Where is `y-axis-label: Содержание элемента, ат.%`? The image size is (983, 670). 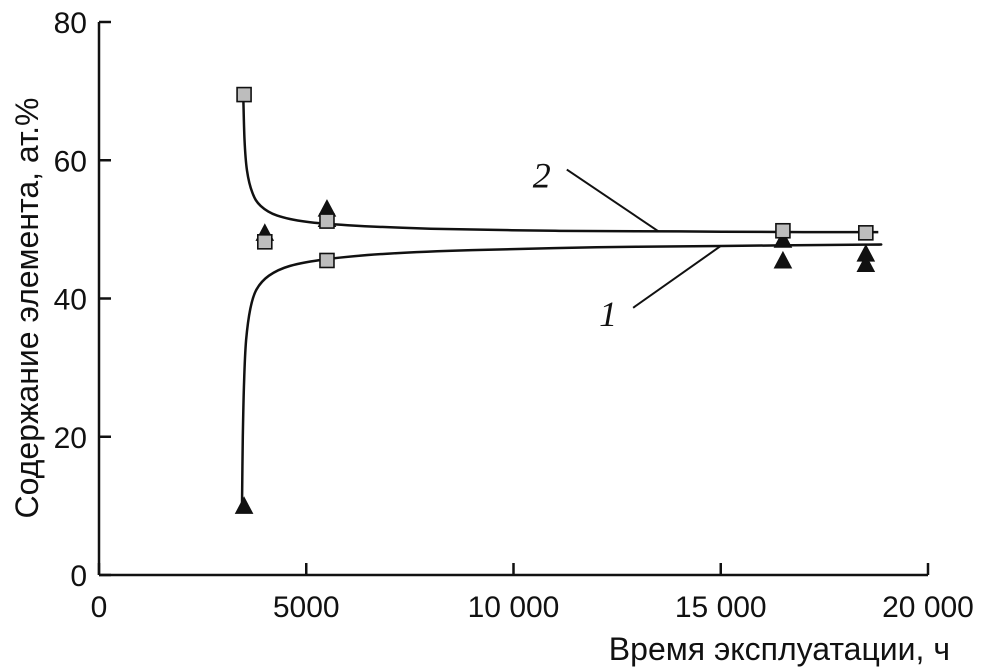 y-axis-label: Содержание элемента, ат.% is located at coordinates (27, 308).